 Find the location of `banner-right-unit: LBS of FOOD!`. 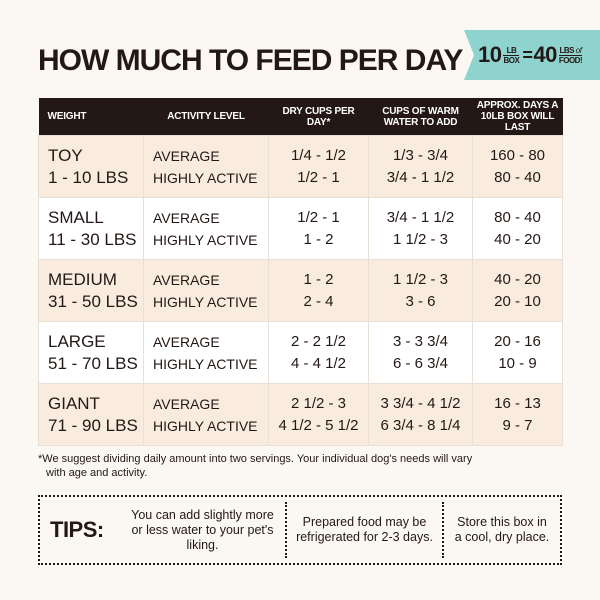

banner-right-unit: LBS of FOOD! is located at coordinates (570, 55).